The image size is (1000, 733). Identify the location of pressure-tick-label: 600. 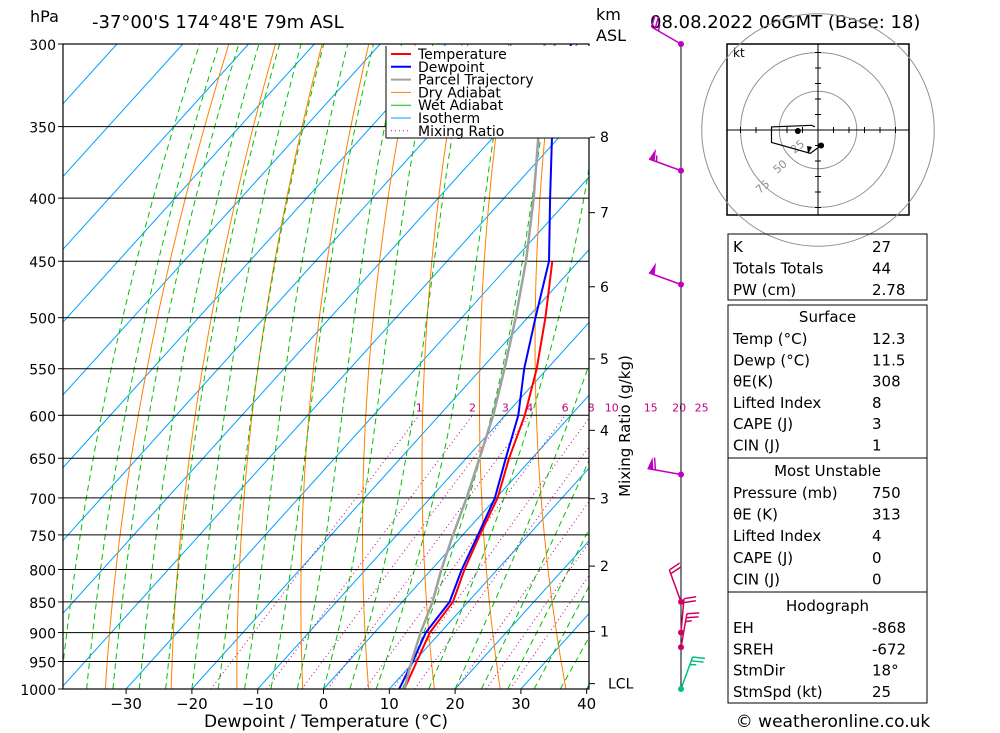
(42, 417).